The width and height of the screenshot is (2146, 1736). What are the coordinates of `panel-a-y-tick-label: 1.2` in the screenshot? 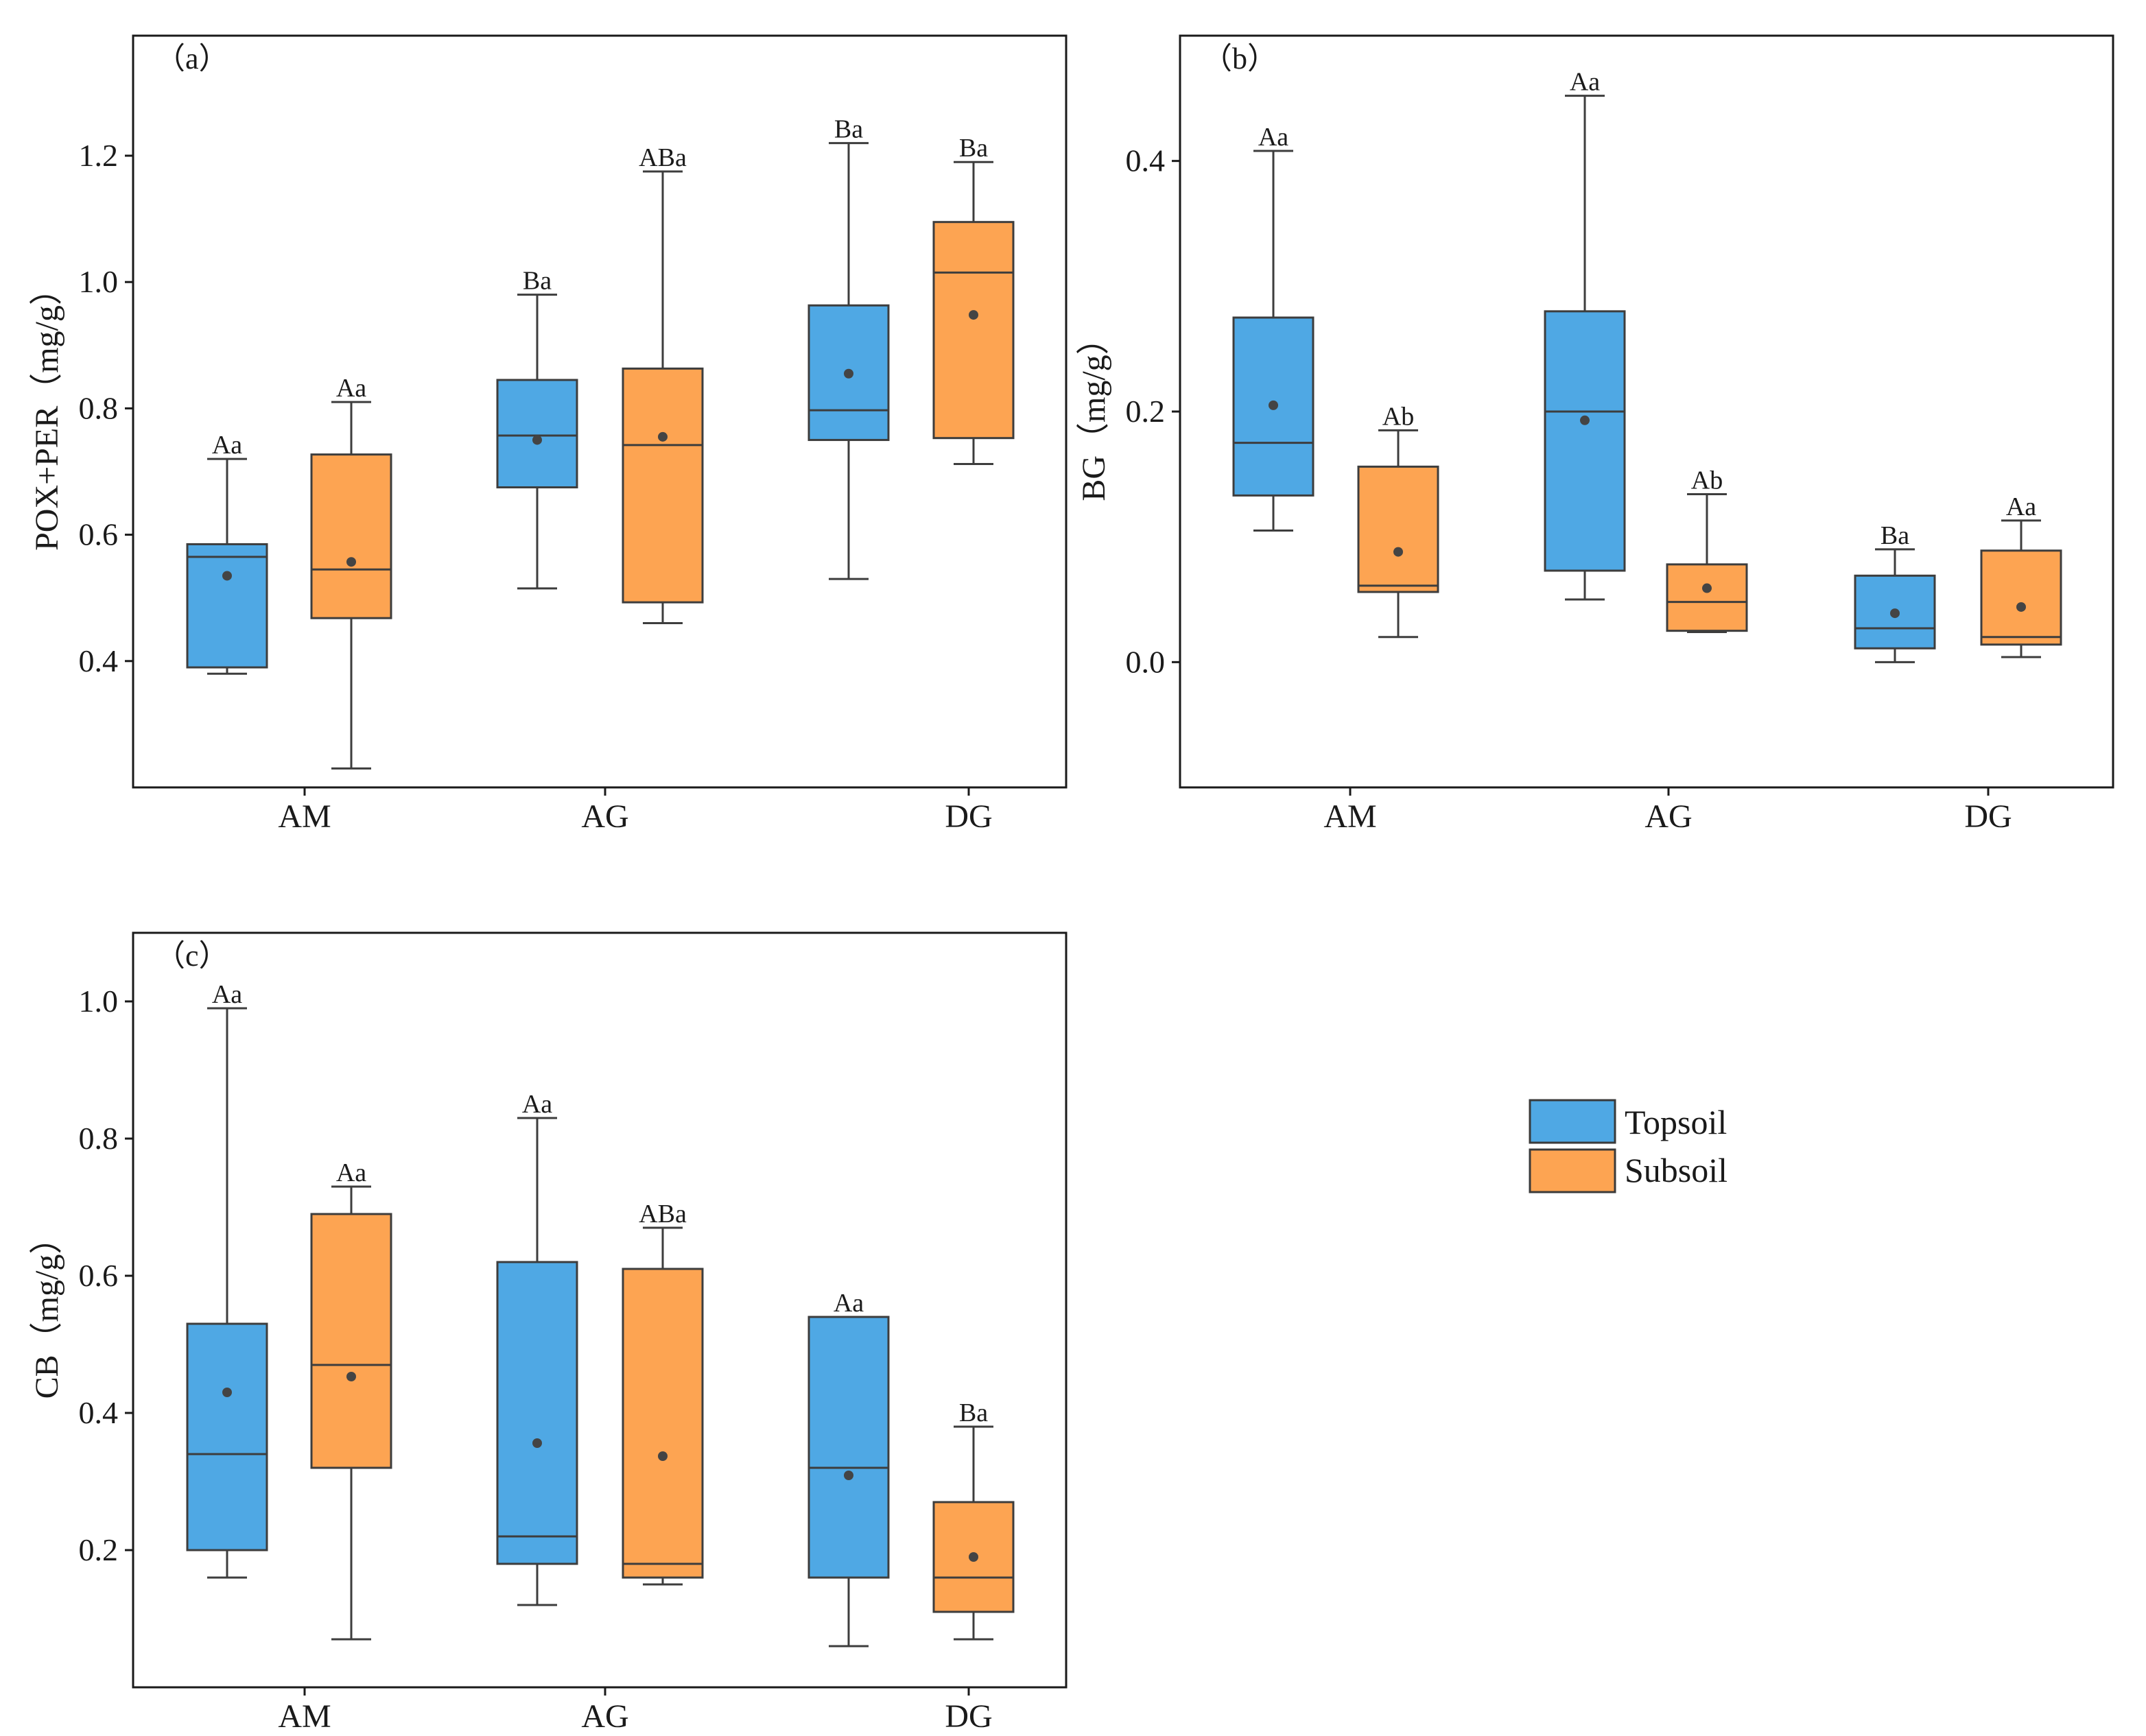 It's located at (99, 155).